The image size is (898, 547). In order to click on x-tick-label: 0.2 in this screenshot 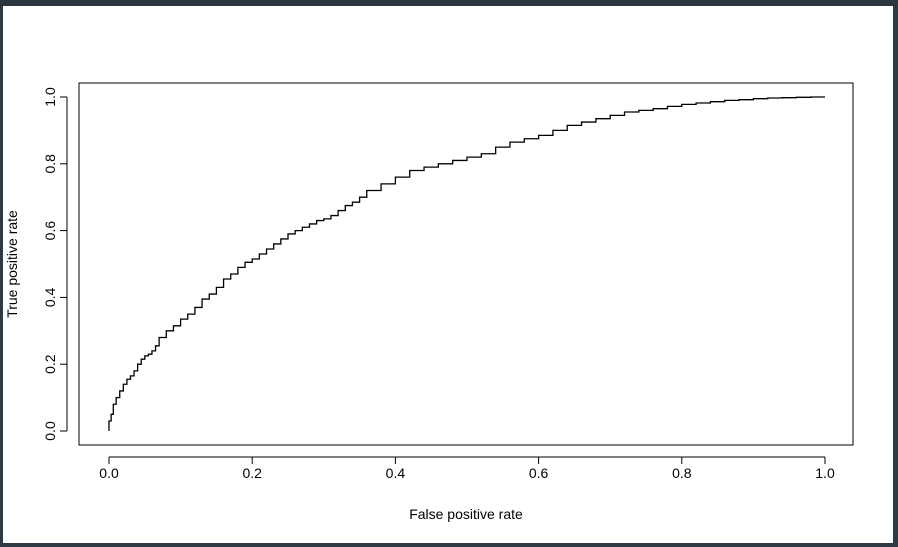, I will do `click(252, 473)`.